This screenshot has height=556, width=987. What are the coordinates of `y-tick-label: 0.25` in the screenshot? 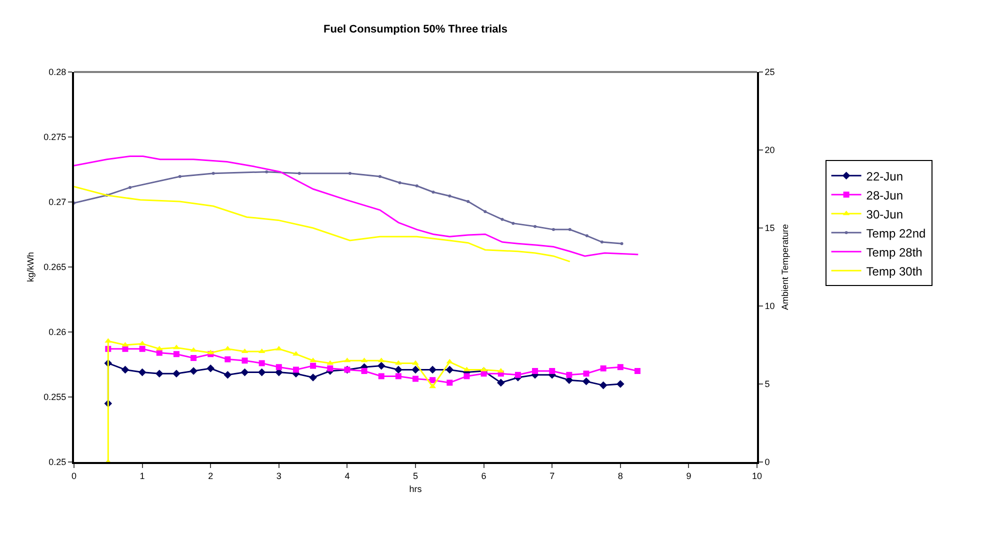 It's located at (57, 462).